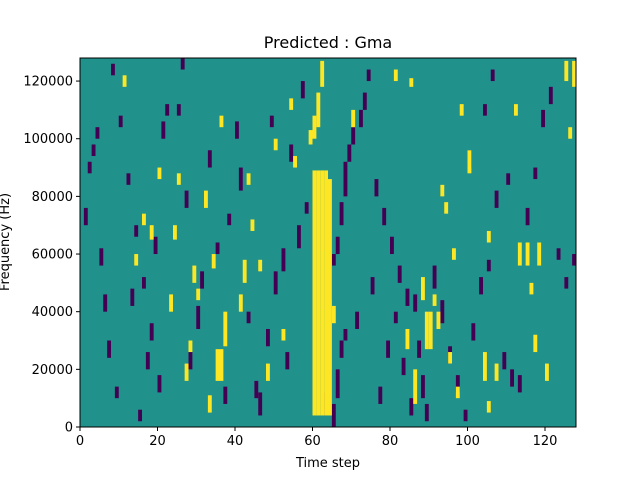  I want to click on x-axis: 0 20 40 60 80 100 120, so click(316, 438).